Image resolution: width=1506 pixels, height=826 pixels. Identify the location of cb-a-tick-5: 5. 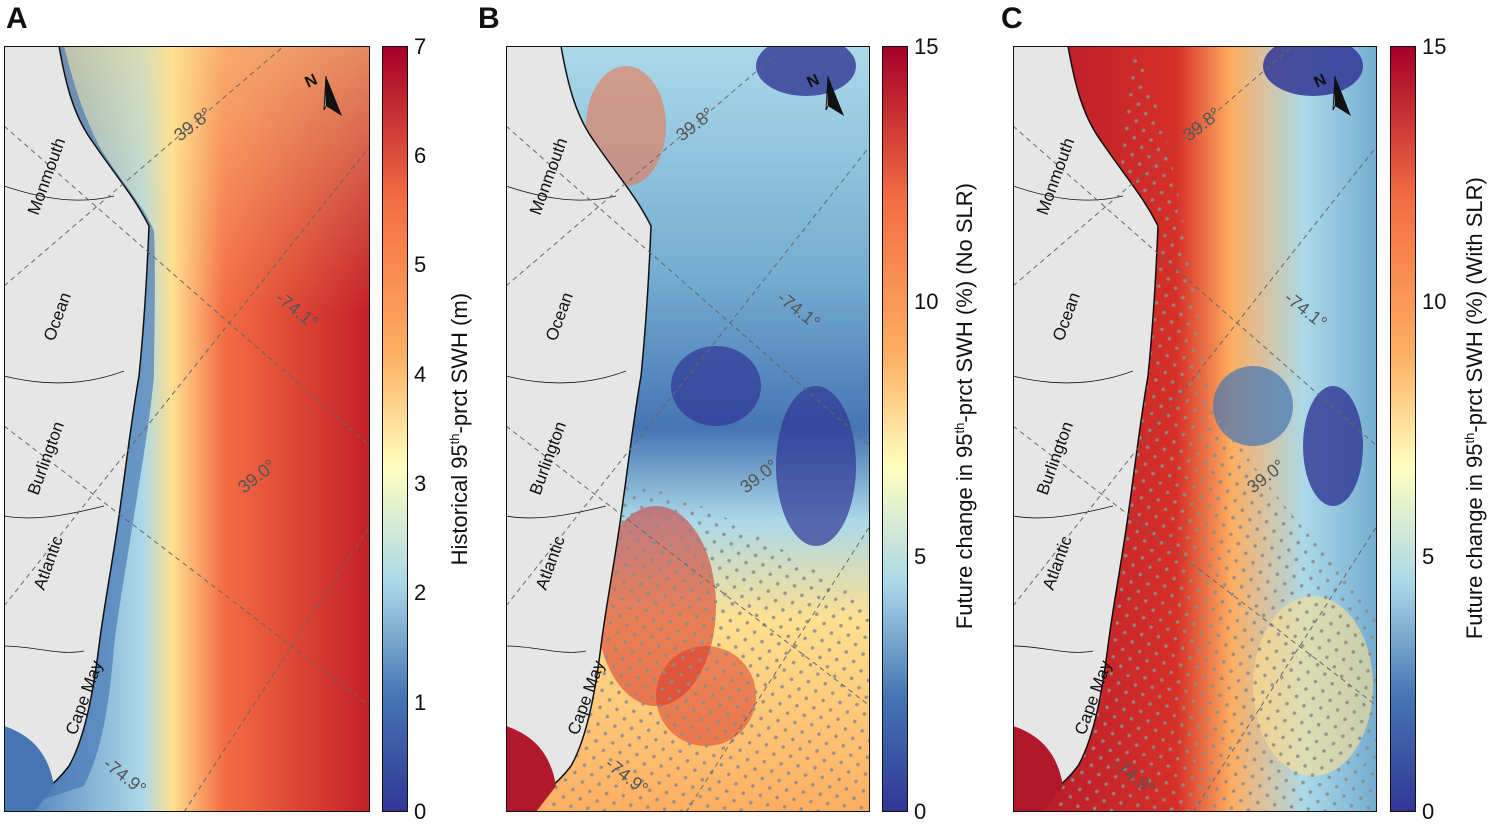
(420, 264).